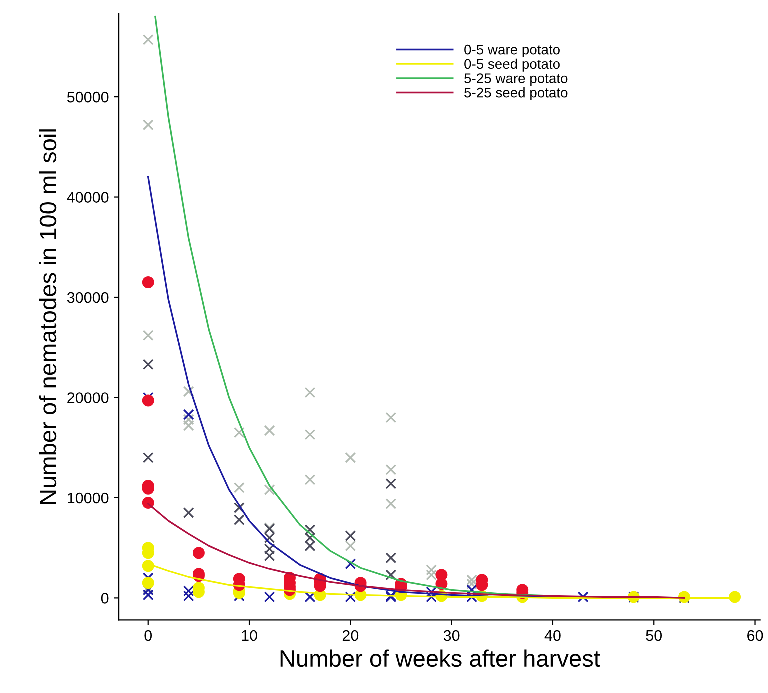 This screenshot has height=693, width=768. Describe the element at coordinates (88, 298) in the screenshot. I see `y-tick-label: 30000` at that location.